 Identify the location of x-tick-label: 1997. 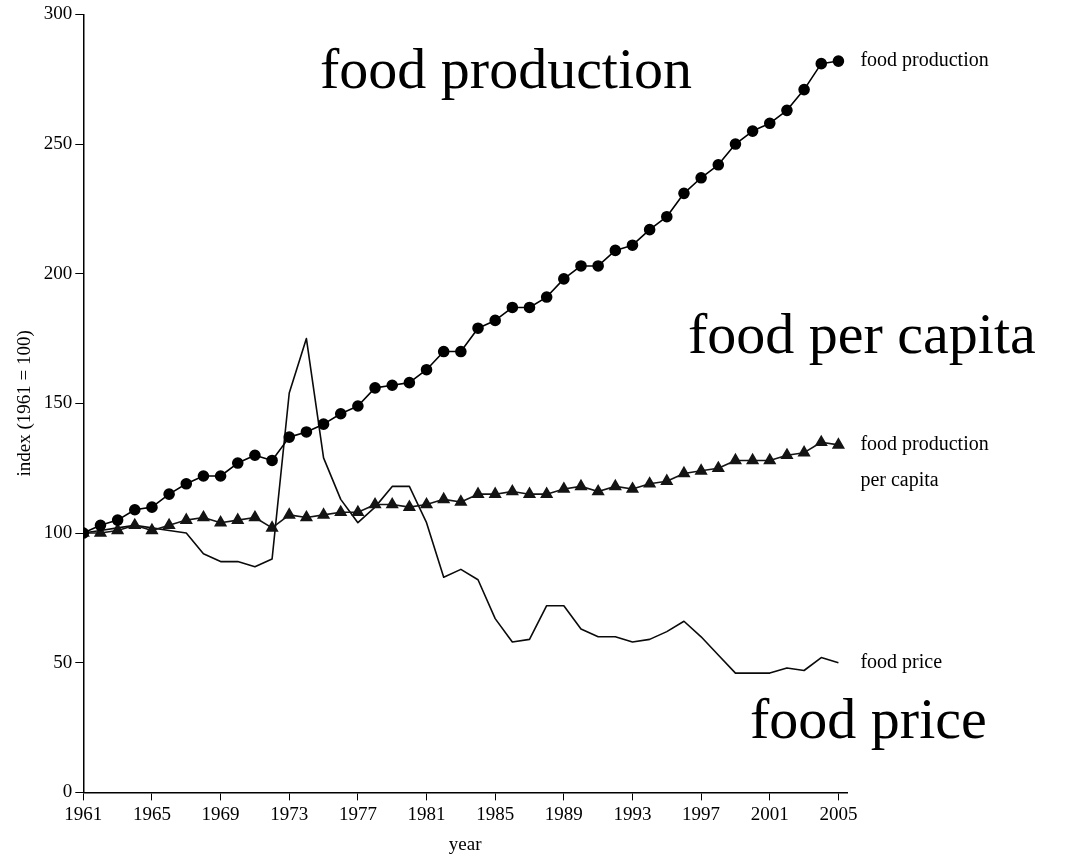
(701, 813).